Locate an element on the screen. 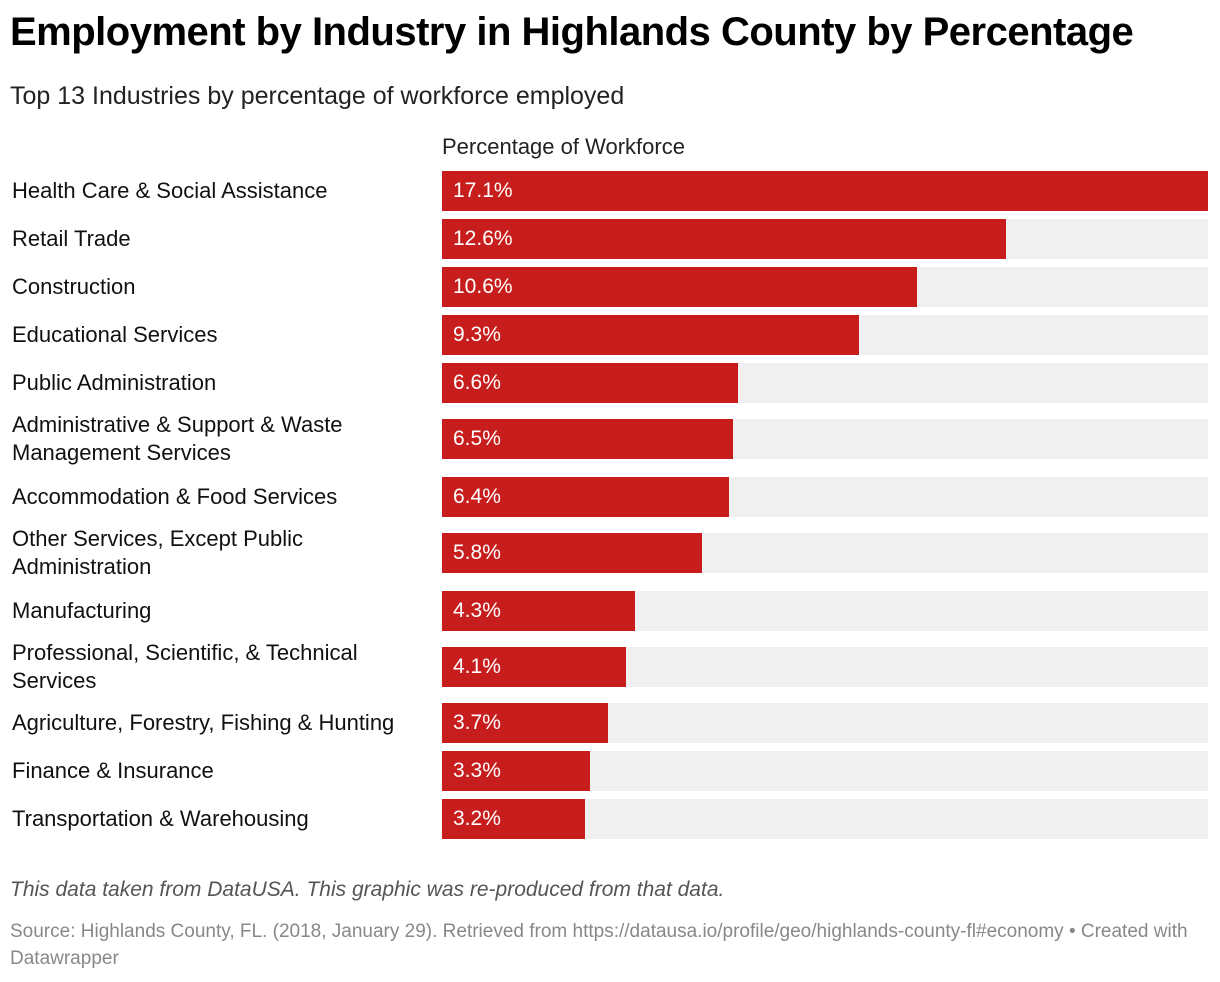 The width and height of the screenshot is (1220, 982). bar-track: 3.3% is located at coordinates (825, 771).